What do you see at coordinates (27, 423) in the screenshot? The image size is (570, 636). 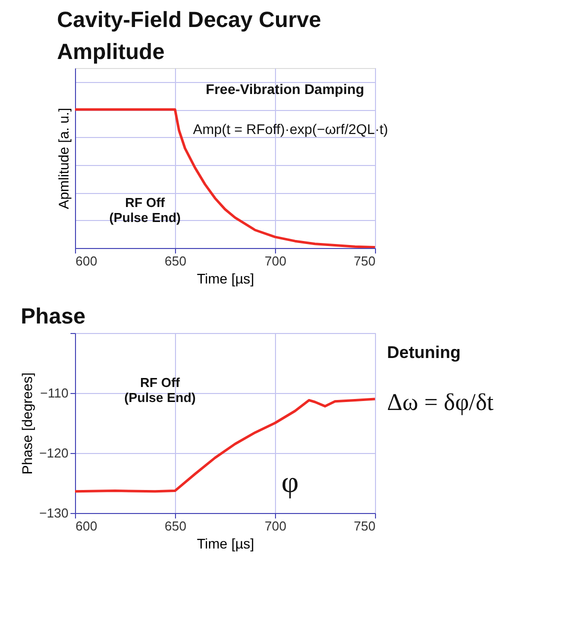 I see `y-axis-title: Phase [degrees]` at bounding box center [27, 423].